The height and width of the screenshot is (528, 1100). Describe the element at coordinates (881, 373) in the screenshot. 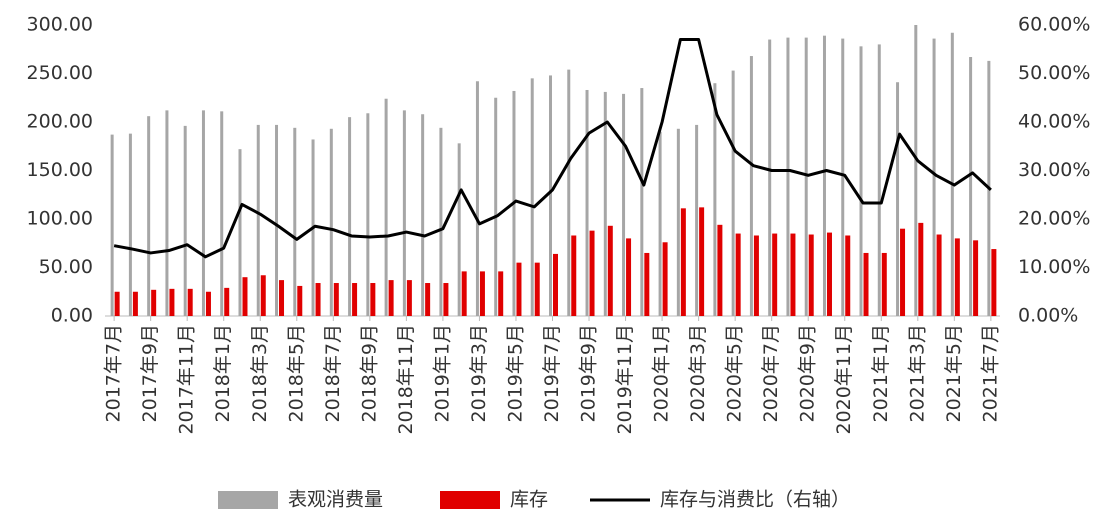

I see `x-tick-label: 2021年1月` at that location.